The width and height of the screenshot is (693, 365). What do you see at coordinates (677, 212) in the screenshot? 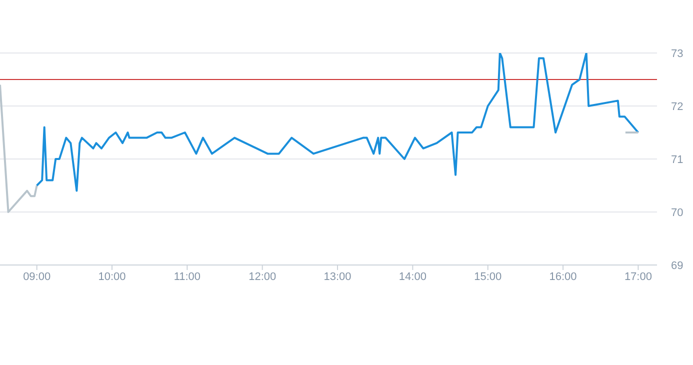
I see `y-tick-label: 70` at bounding box center [677, 212].